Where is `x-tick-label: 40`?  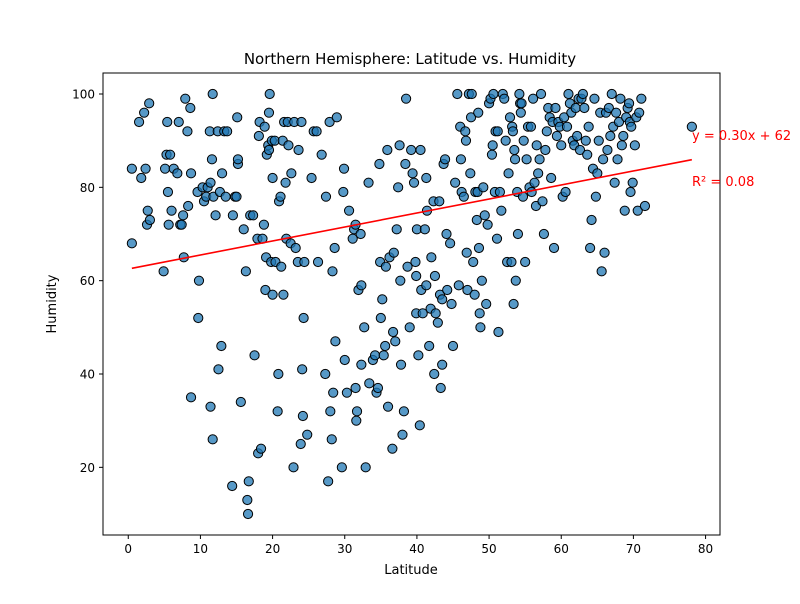 x-tick-label: 40 is located at coordinates (416, 549).